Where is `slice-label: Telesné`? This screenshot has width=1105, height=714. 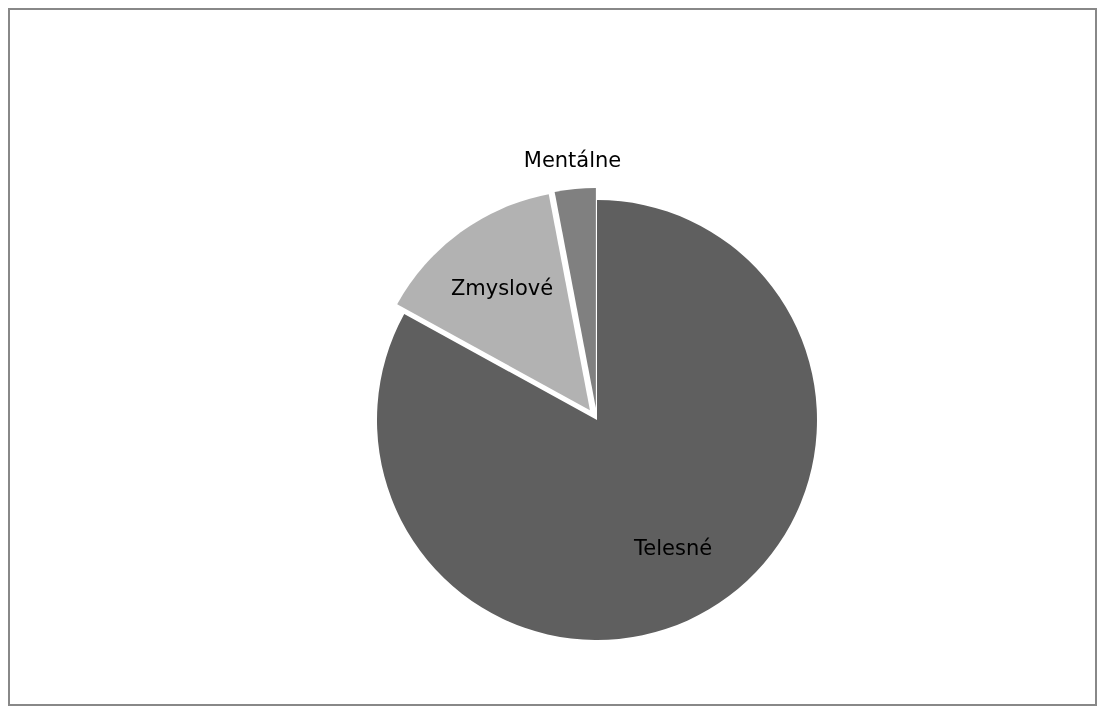
slice-label: Telesné is located at coordinates (673, 547).